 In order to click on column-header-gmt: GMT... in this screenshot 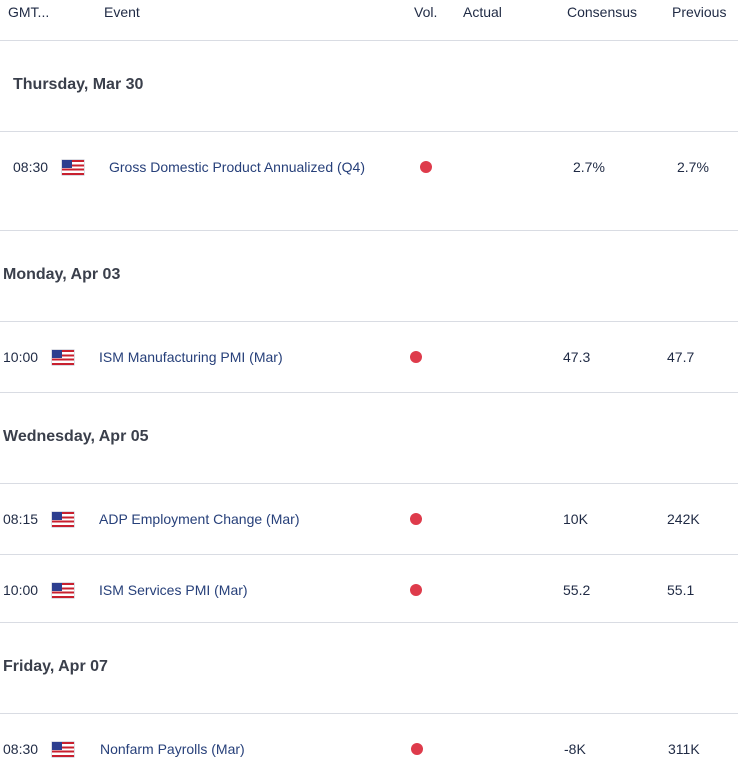, I will do `click(29, 12)`.